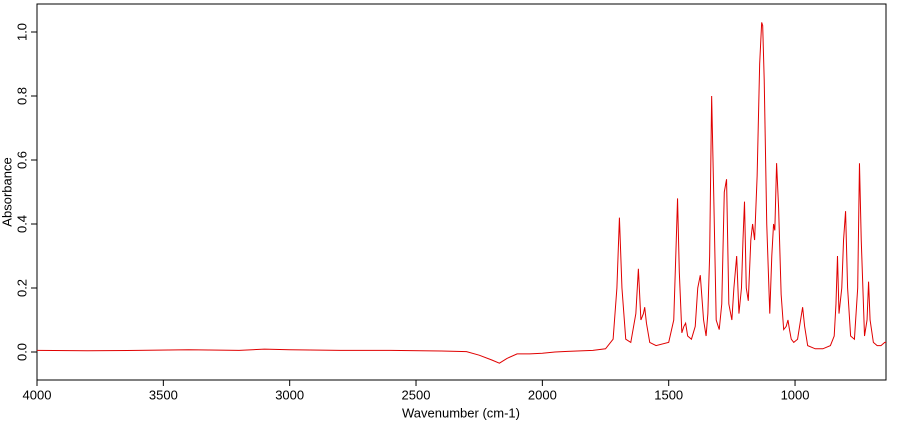 The image size is (910, 425). What do you see at coordinates (542, 394) in the screenshot?
I see `x-tick-label: 2000` at bounding box center [542, 394].